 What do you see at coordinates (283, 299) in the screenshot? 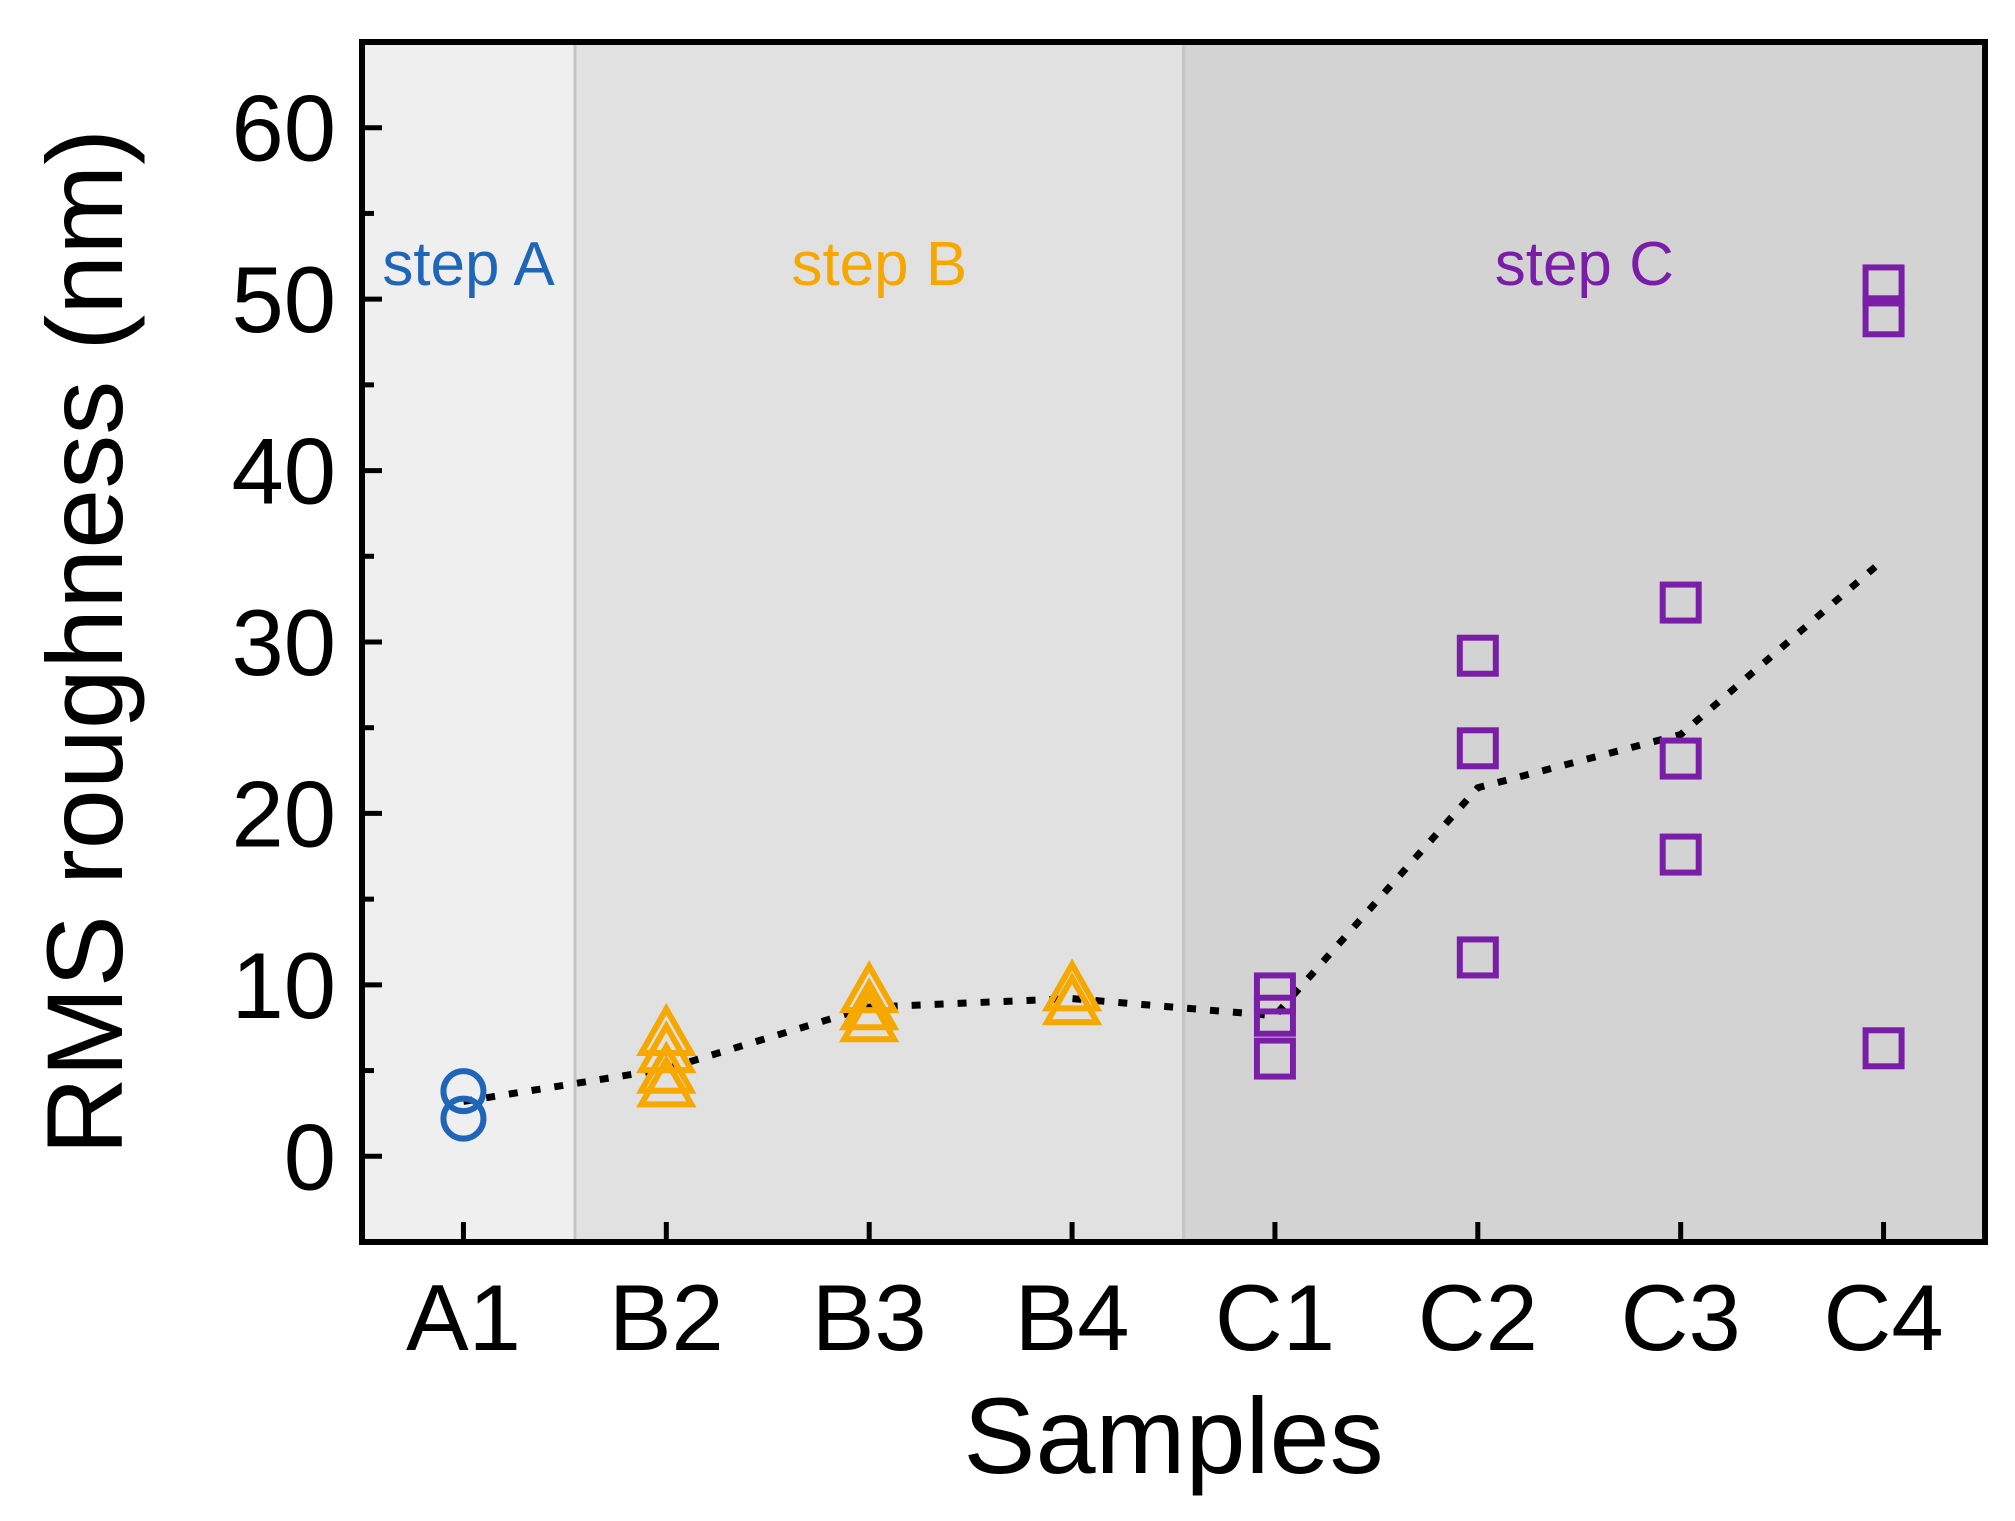
I see `y-tick-label: 50` at bounding box center [283, 299].